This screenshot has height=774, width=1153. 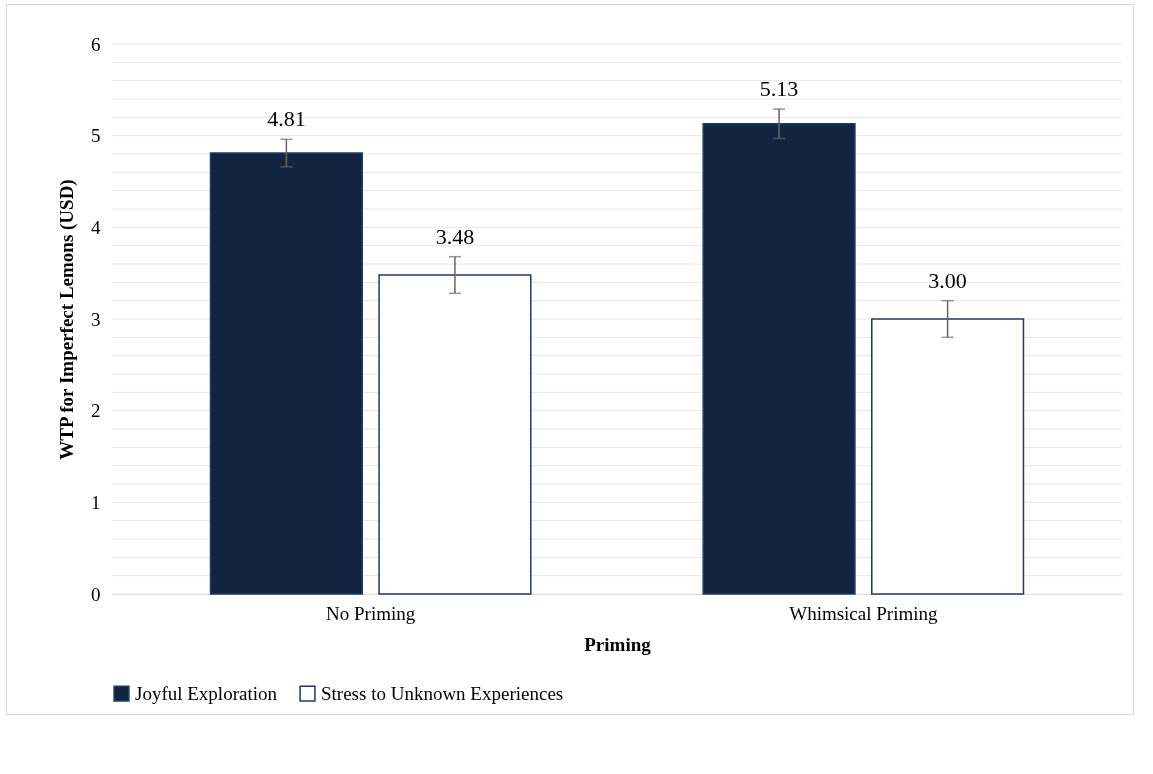 I want to click on y-tick-label: 1, so click(x=96, y=502).